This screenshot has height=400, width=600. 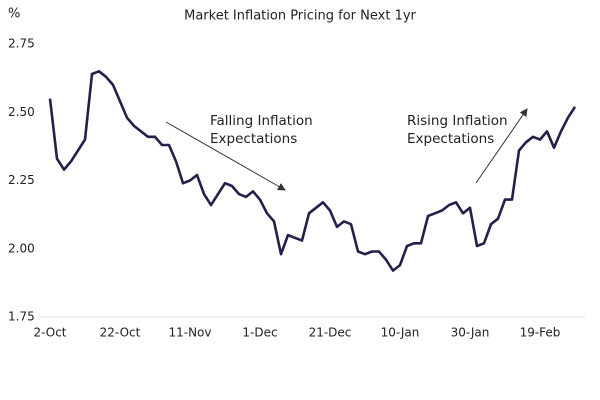 What do you see at coordinates (49, 333) in the screenshot?
I see `x-tick-label: 2-Oct` at bounding box center [49, 333].